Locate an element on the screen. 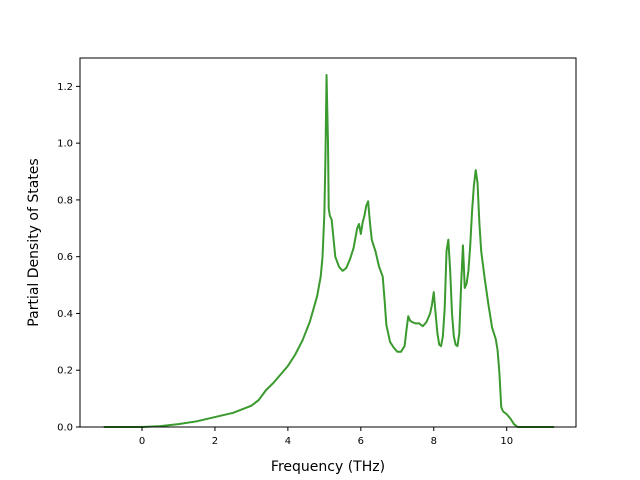 This screenshot has width=640, height=480. y-ticks: 0.0 0.2 0.4 0.6 0.8 1.0 1.2 is located at coordinates (68, 258).